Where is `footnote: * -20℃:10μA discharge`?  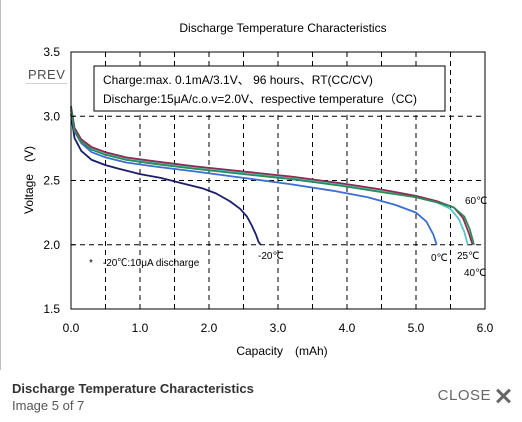 footnote: * -20℃:10μA discharge is located at coordinates (144, 263).